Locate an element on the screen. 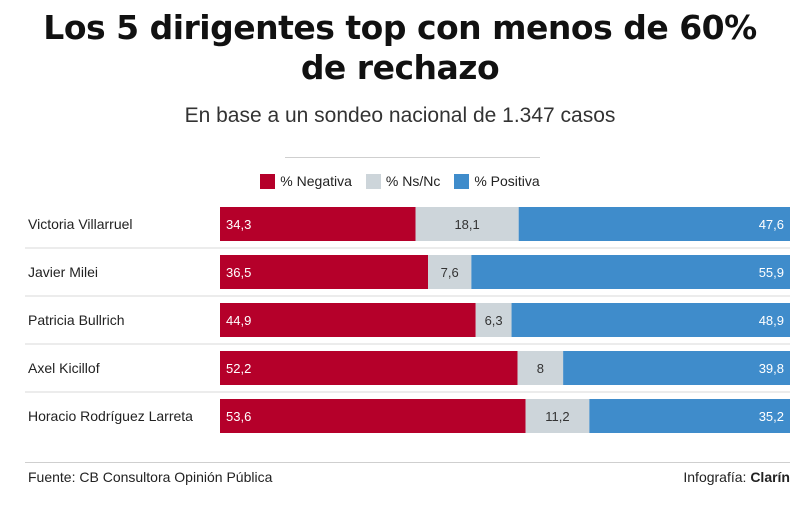 The image size is (800, 505). credit-brand: Clarín is located at coordinates (770, 477).